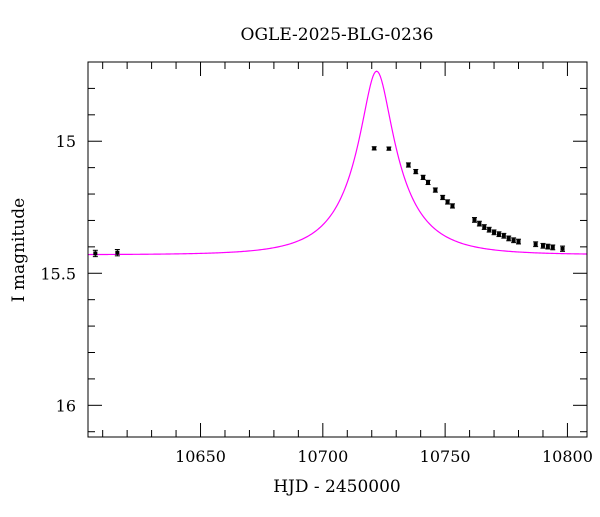 The width and height of the screenshot is (600, 517). Describe the element at coordinates (66, 405) in the screenshot. I see `y-tick-label: 16` at that location.